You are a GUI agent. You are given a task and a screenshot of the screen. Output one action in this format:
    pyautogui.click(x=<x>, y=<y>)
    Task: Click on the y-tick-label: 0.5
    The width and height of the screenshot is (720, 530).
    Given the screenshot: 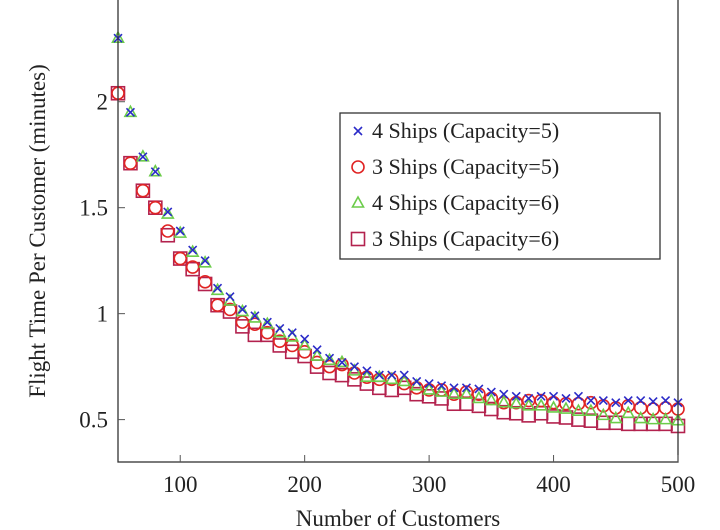 What is the action you would take?
    pyautogui.click(x=93, y=420)
    